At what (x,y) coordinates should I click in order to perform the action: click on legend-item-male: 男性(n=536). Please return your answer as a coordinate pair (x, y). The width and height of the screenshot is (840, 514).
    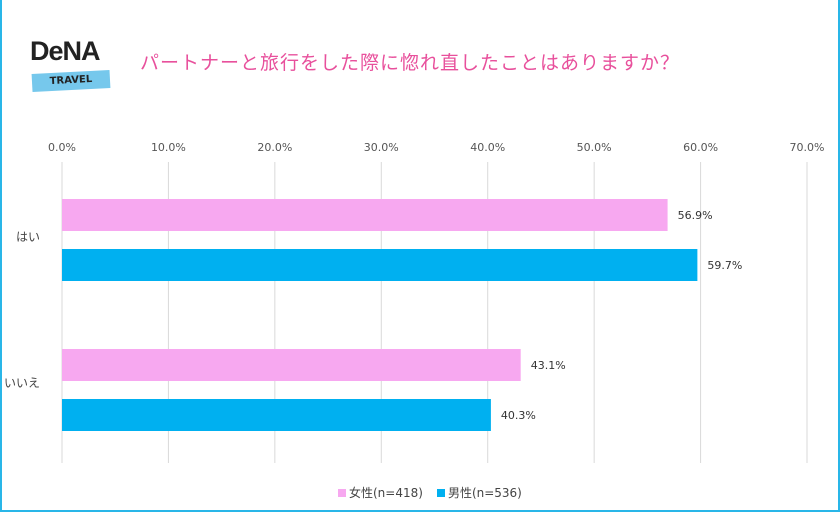
    Looking at the image, I should click on (479, 492).